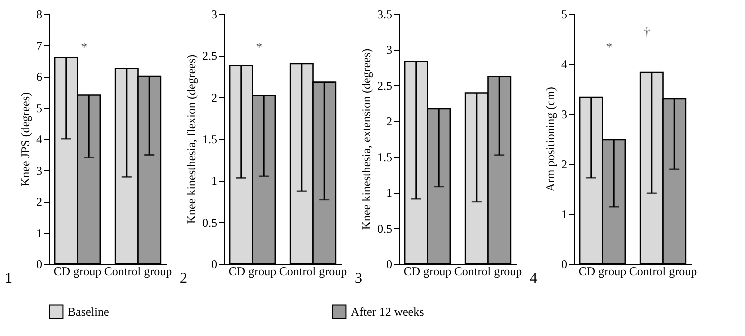 The height and width of the screenshot is (336, 745). Describe the element at coordinates (25, 139) in the screenshot. I see `y-axis-title: Knee JPS (degrees)` at that location.